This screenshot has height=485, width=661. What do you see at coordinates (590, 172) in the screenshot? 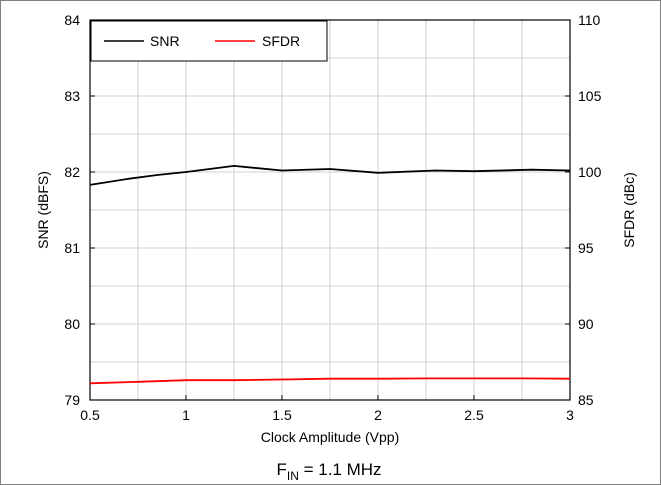
I see `y2-tick-label: 100` at bounding box center [590, 172].